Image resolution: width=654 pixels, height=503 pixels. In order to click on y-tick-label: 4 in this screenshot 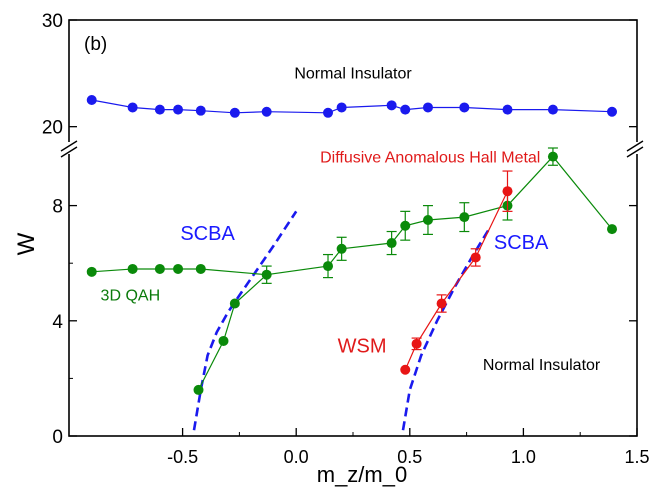, I will do `click(57, 322)`.